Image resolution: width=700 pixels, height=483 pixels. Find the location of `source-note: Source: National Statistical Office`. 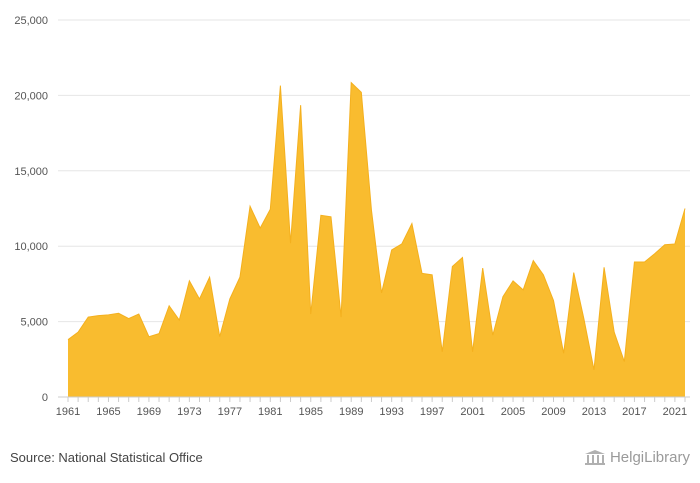

source-note: Source: National Statistical Office is located at coordinates (106, 457).